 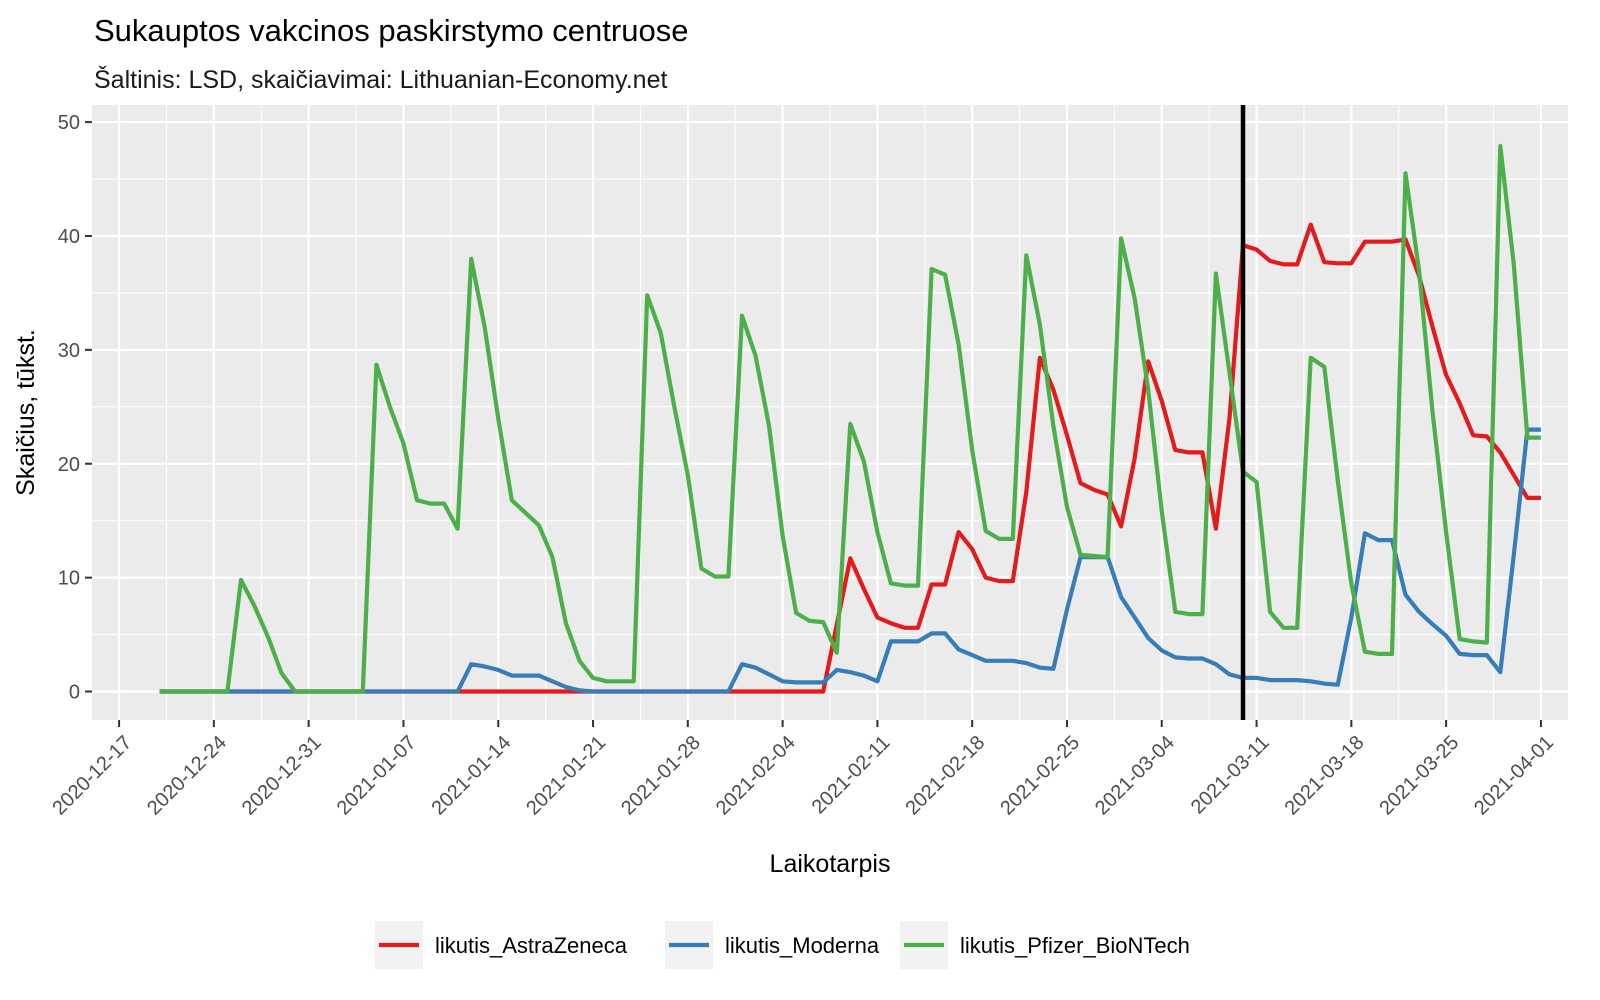 What do you see at coordinates (471, 776) in the screenshot?
I see `x-tick-label: 2021-01-14` at bounding box center [471, 776].